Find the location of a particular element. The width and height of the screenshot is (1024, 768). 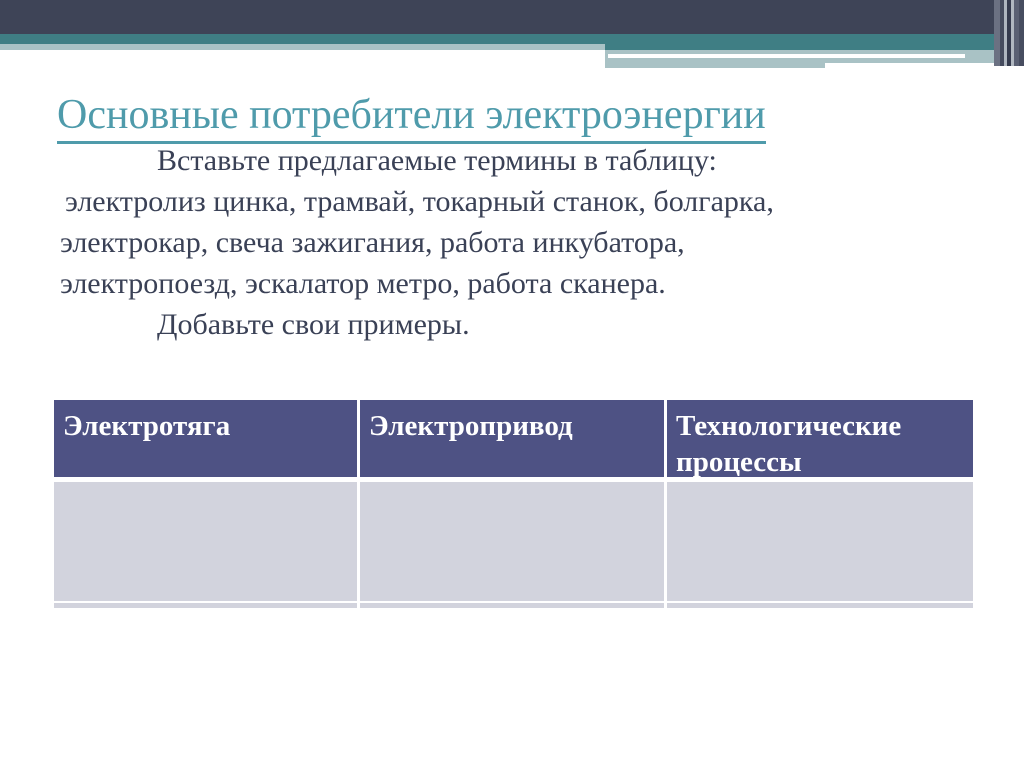

table-header-cell: Электропривод is located at coordinates (512, 438).